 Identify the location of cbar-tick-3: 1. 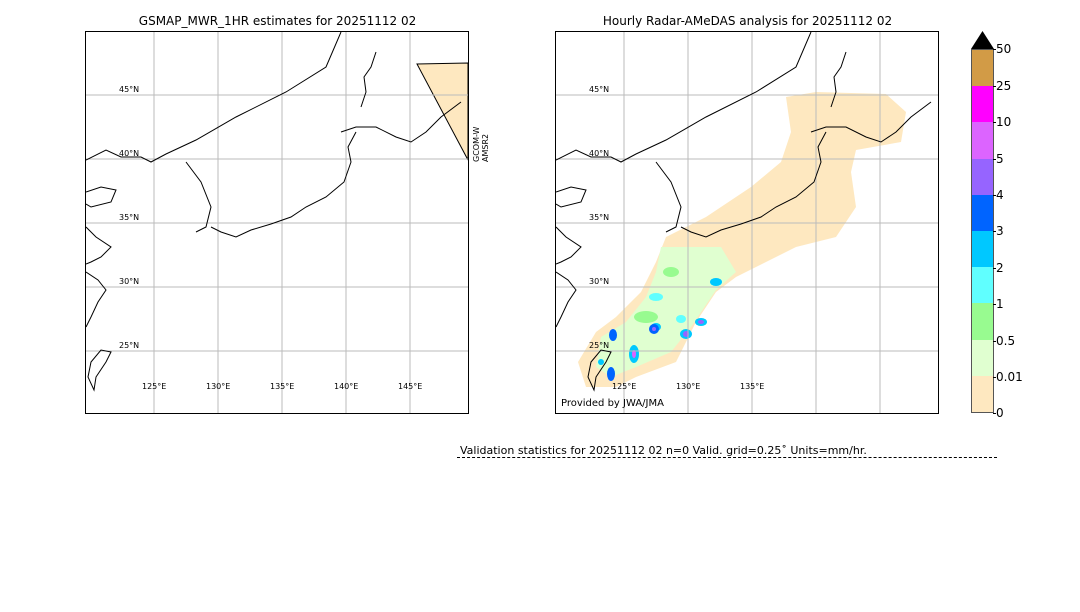
(998, 304).